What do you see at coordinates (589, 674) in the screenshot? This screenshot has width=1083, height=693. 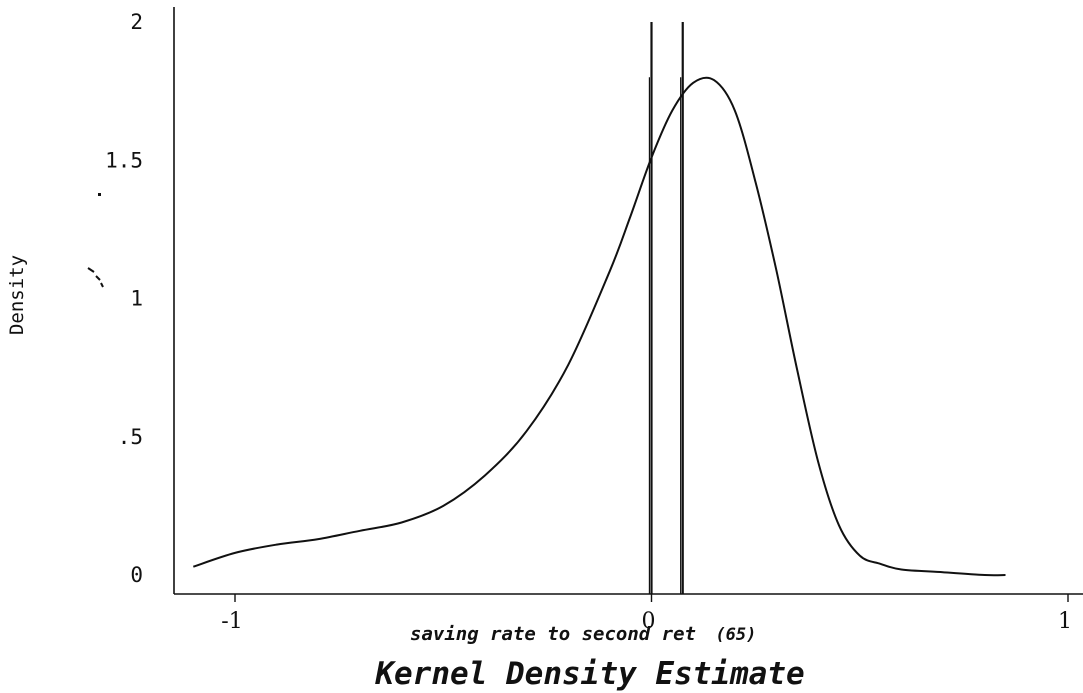 I see `chart-title: Kernel Density Estimate` at bounding box center [589, 674].